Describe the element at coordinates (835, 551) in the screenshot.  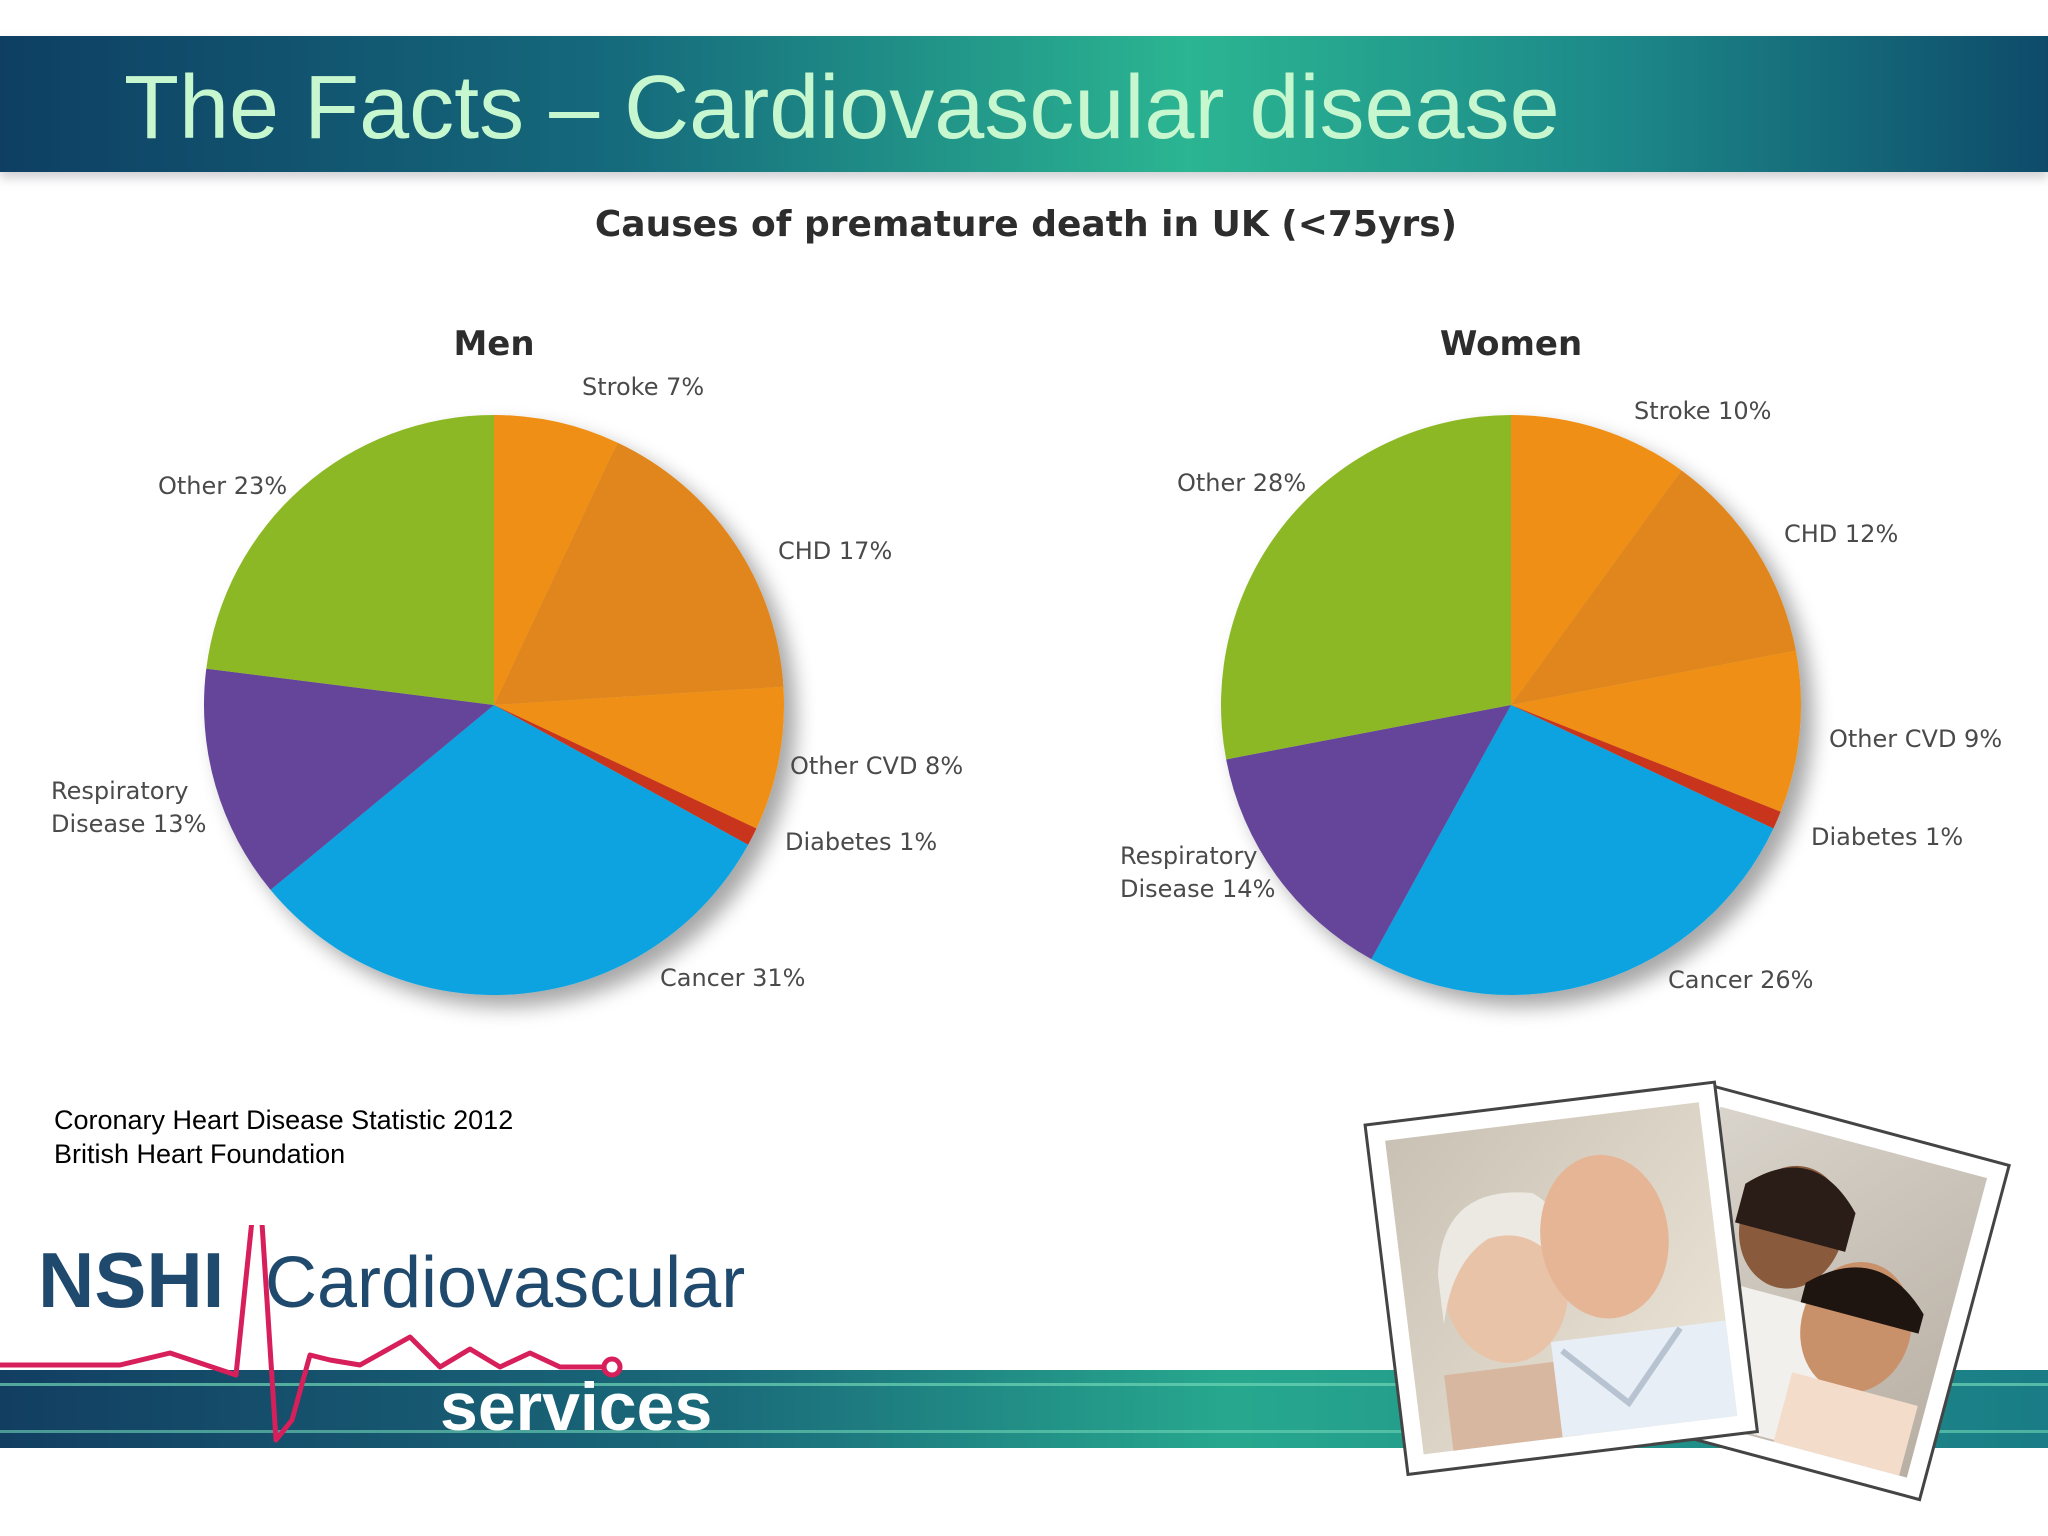
I see `pie-label-chd: CHD 17%` at that location.